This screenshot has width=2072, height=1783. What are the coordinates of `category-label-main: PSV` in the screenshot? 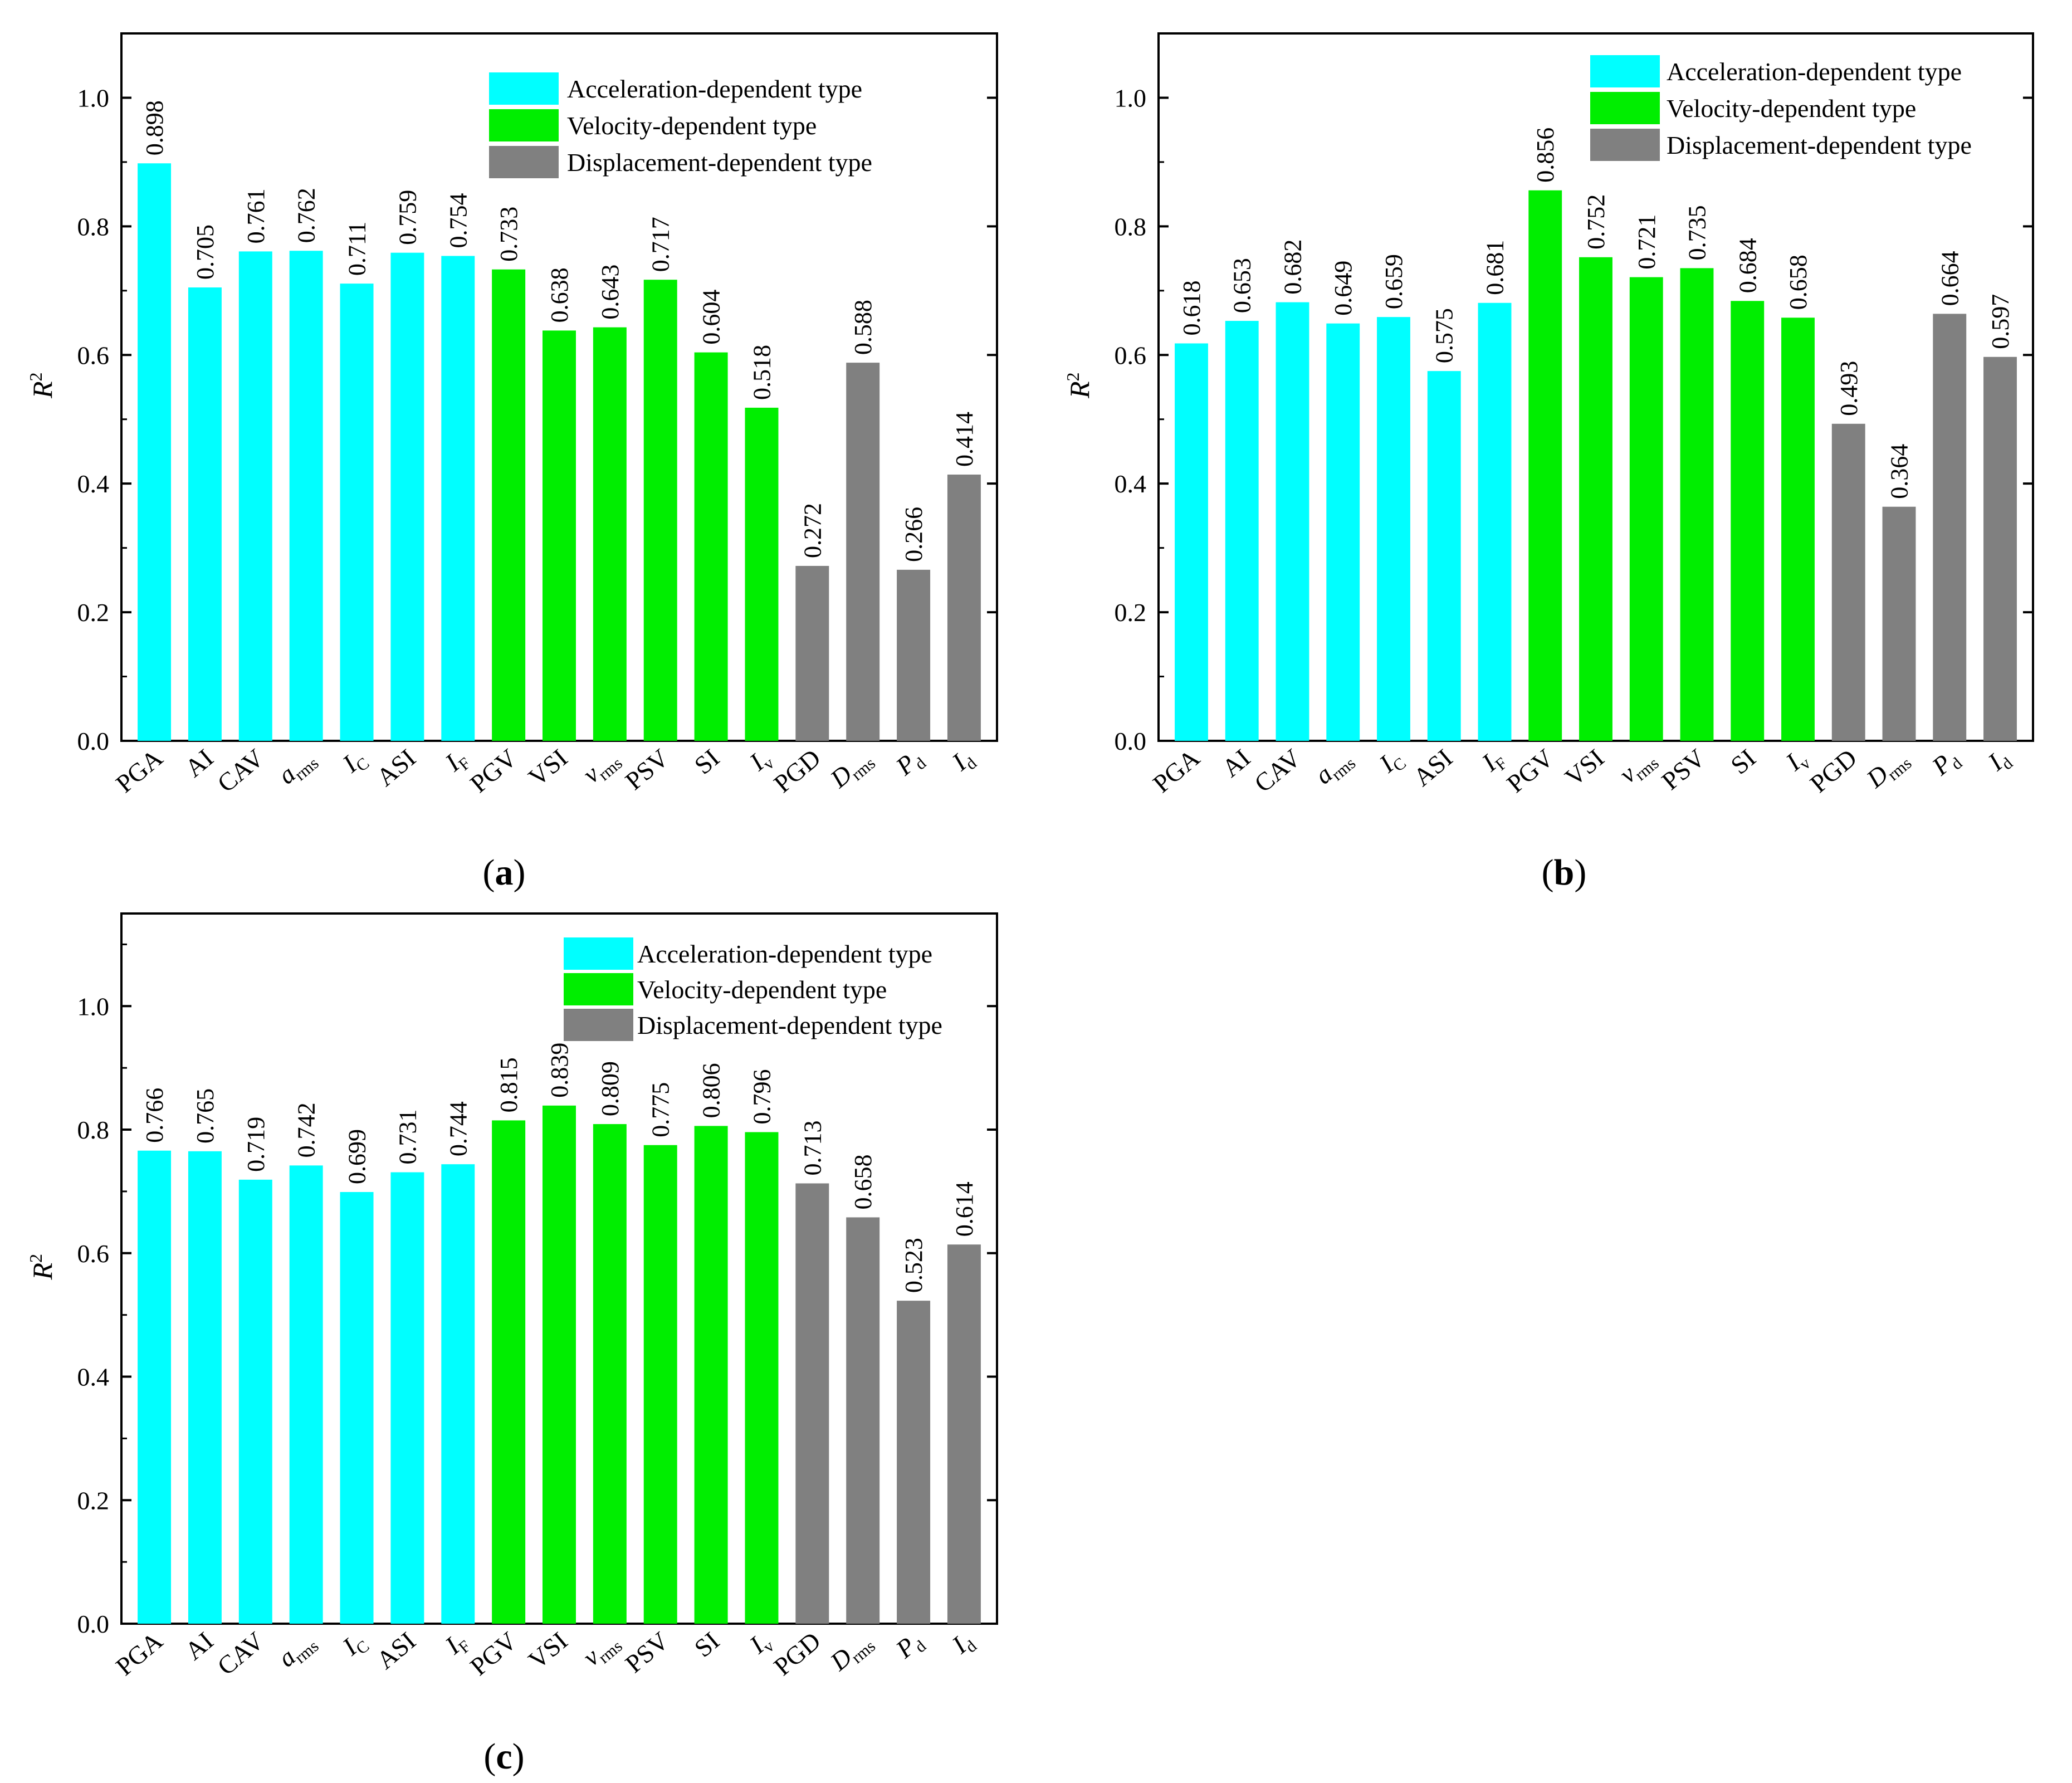 It's located at (647, 1652).